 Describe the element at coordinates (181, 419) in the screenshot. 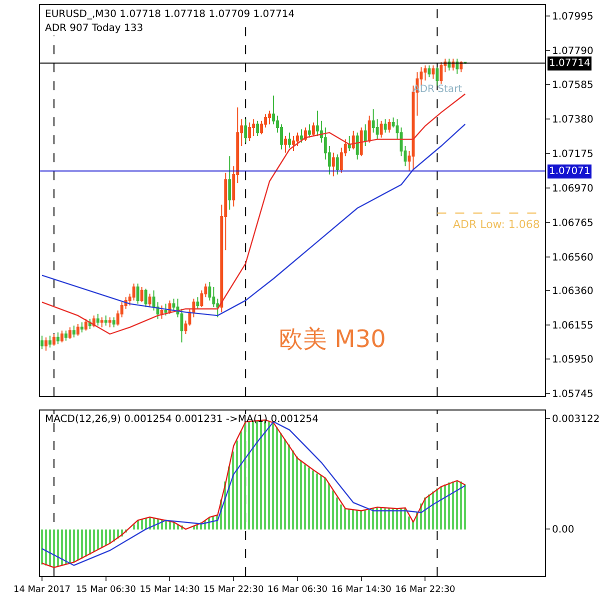

I see `chart-title: MACD(12,26,9) 0.001254 0.001231 ->MA(1) 0.001254` at that location.